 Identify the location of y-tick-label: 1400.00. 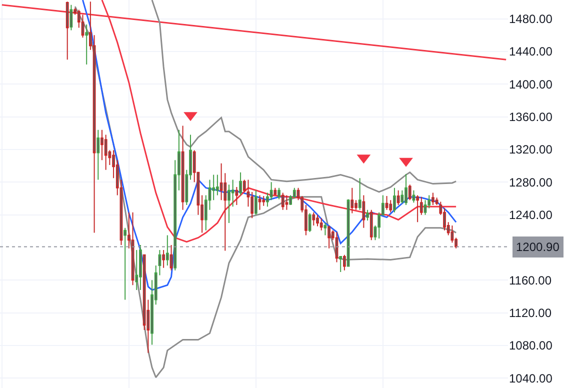
(531, 84).